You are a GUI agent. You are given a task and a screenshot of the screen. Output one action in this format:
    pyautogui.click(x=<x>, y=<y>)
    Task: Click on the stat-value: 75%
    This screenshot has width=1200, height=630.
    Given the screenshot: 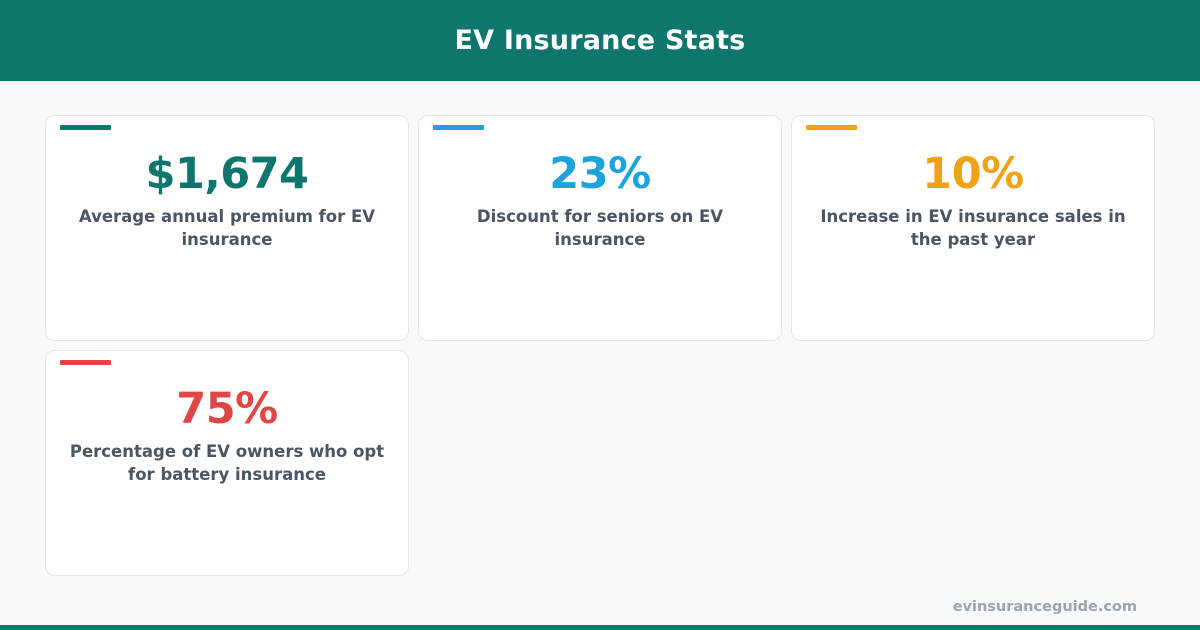 What is the action you would take?
    pyautogui.click(x=227, y=409)
    